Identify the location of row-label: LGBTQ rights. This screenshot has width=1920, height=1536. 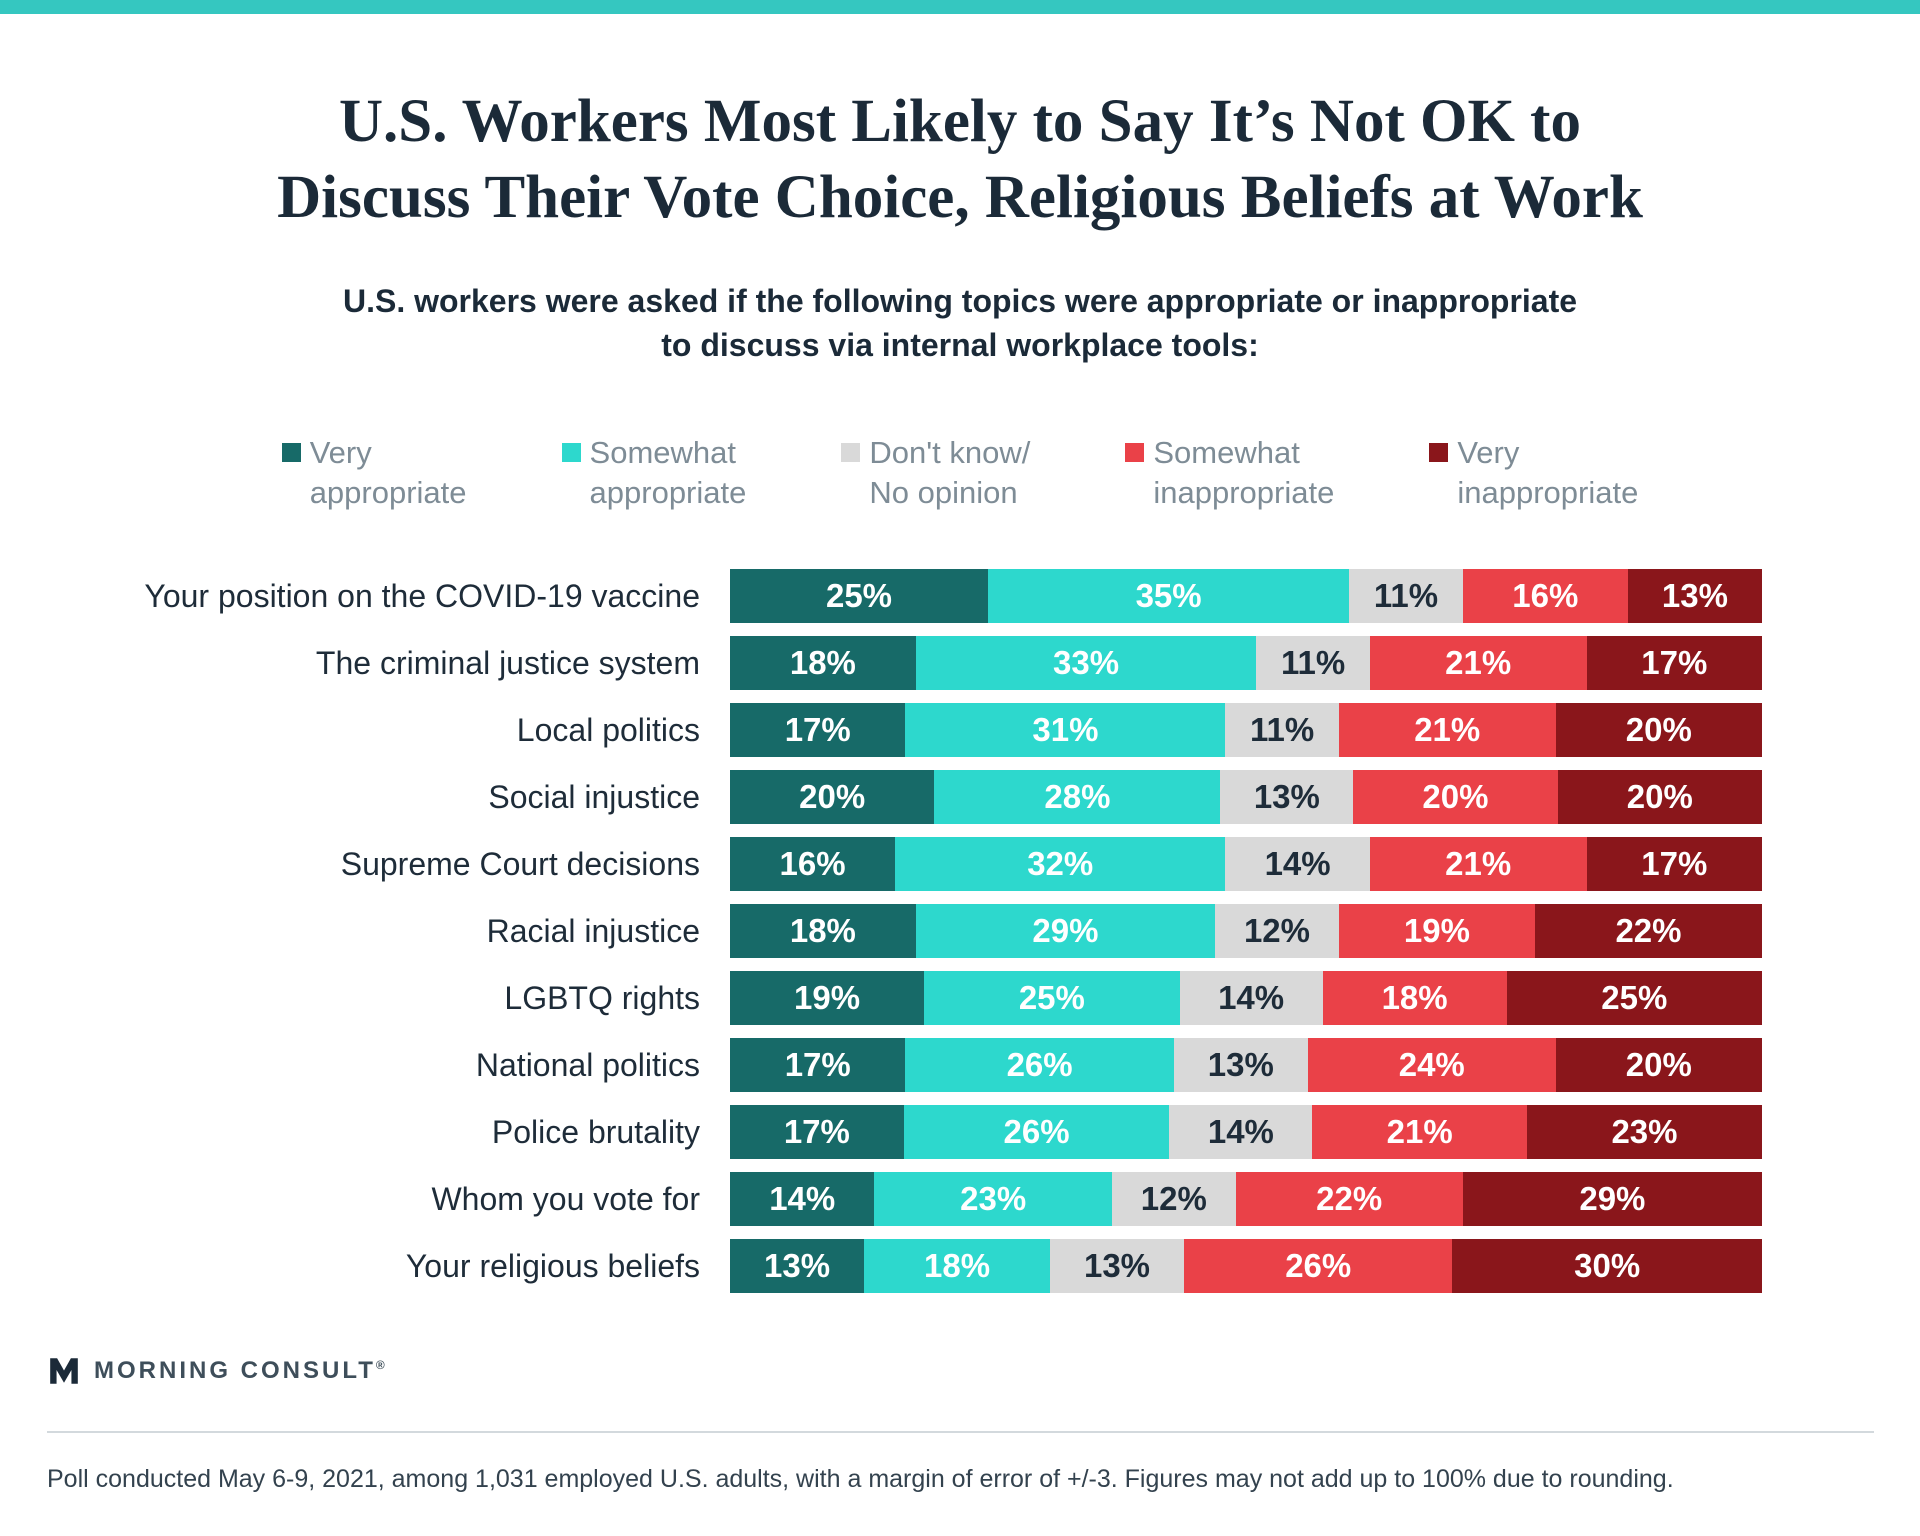
(602, 997).